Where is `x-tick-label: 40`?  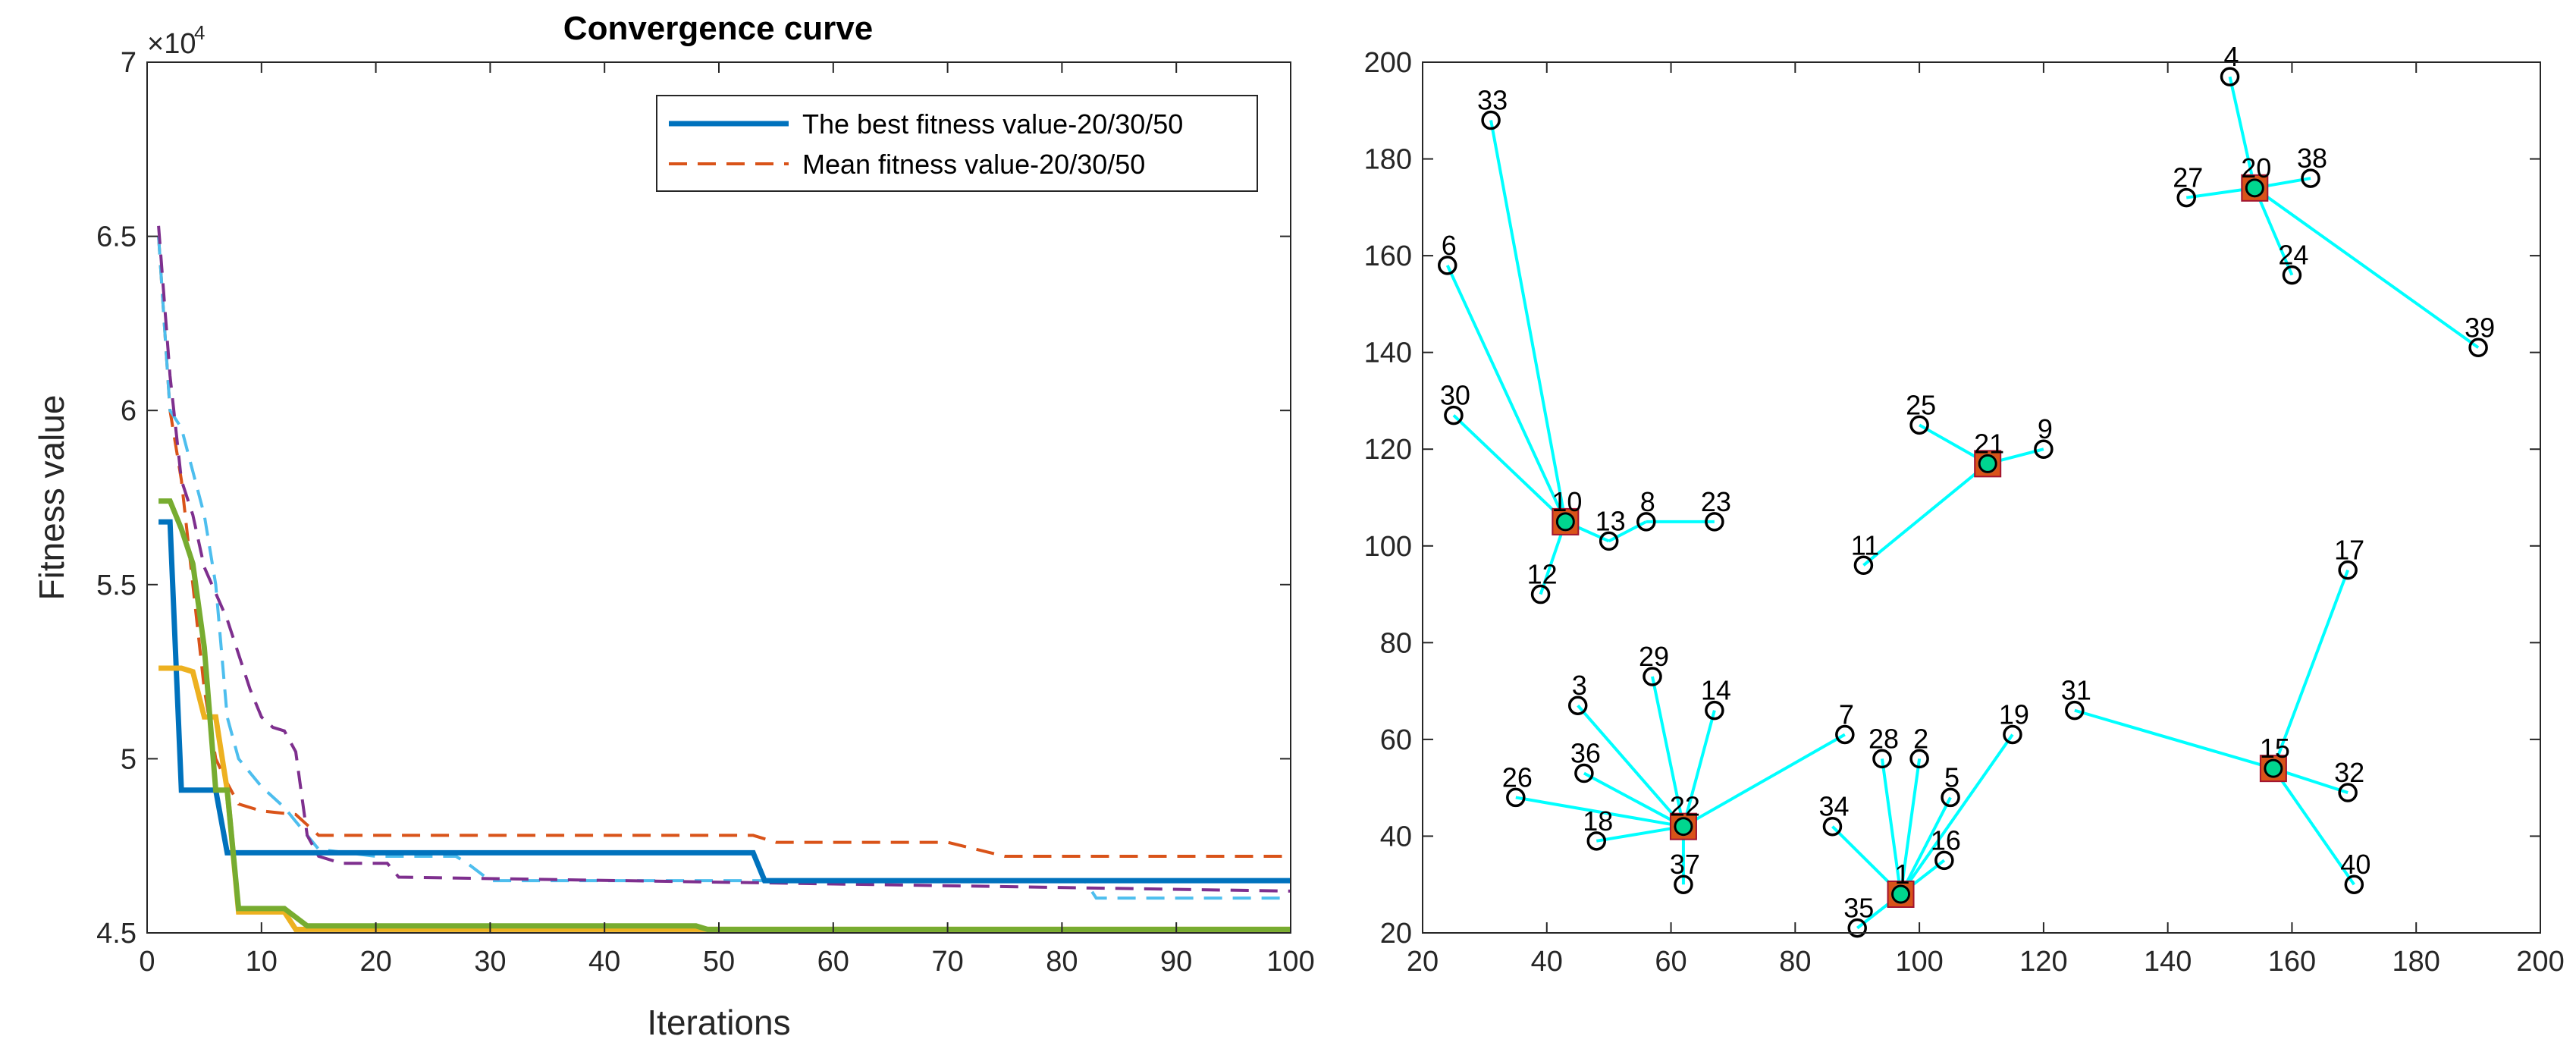
x-tick-label: 40 is located at coordinates (1547, 962).